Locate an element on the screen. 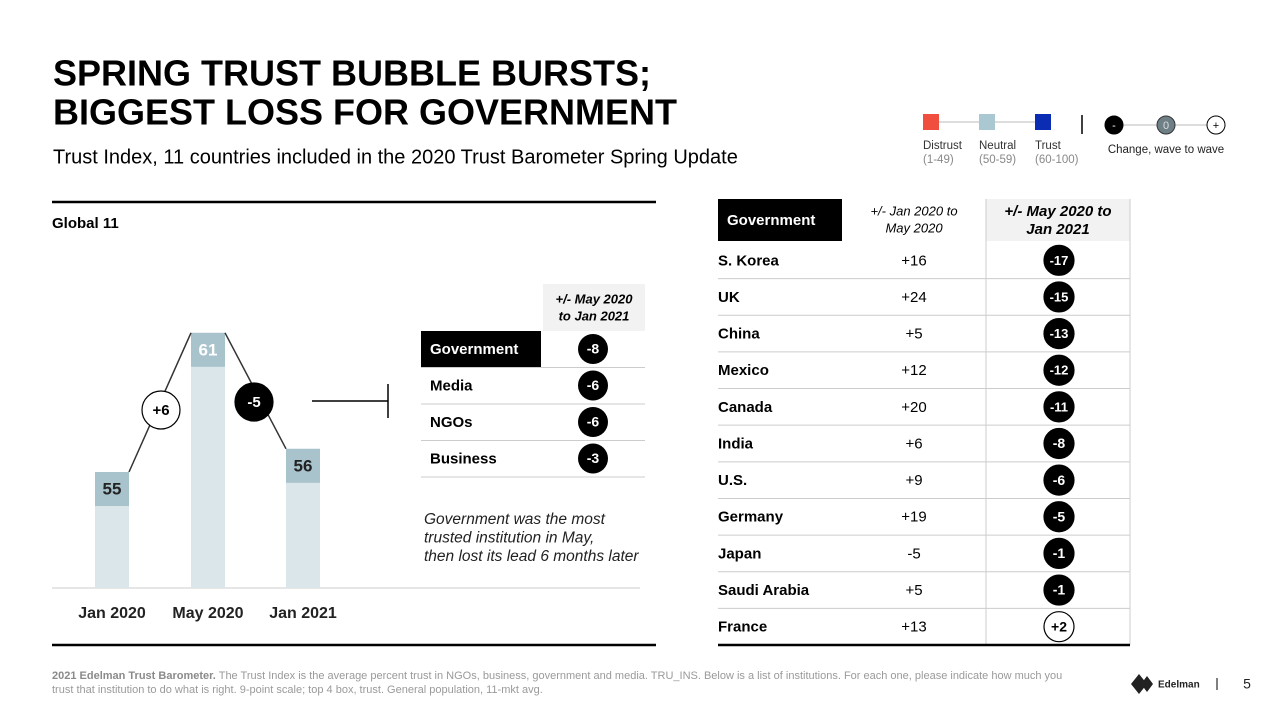 The image size is (1280, 720). change-may-jan: +2 is located at coordinates (1059, 626).